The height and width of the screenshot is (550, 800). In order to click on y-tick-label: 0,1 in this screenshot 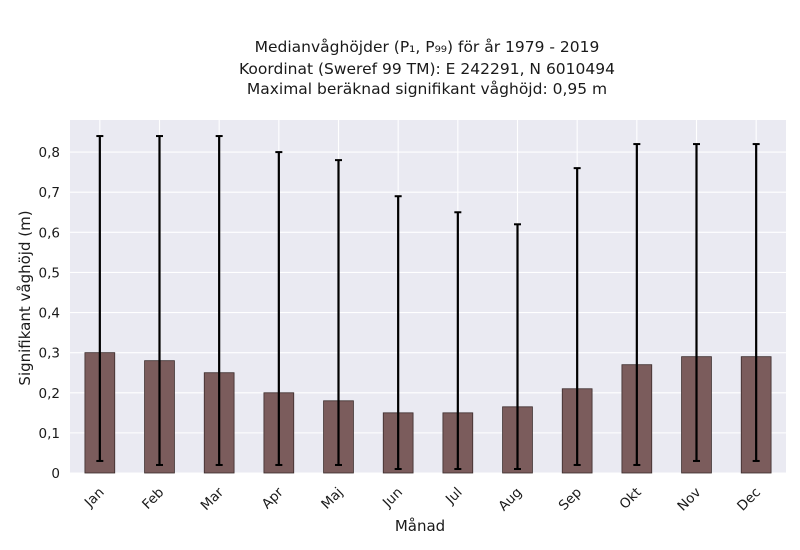, I will do `click(49, 434)`.